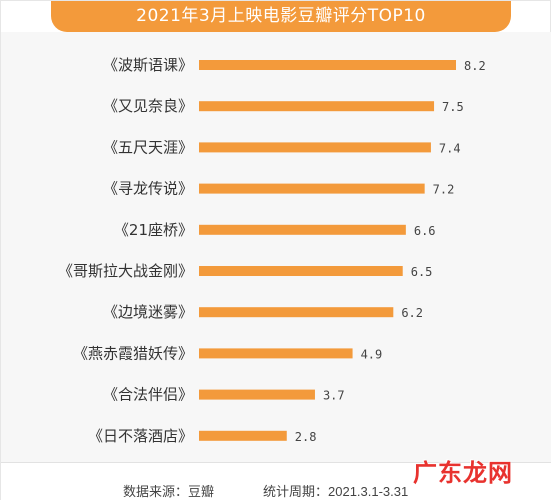  I want to click on value-label: 7.5, so click(453, 107).